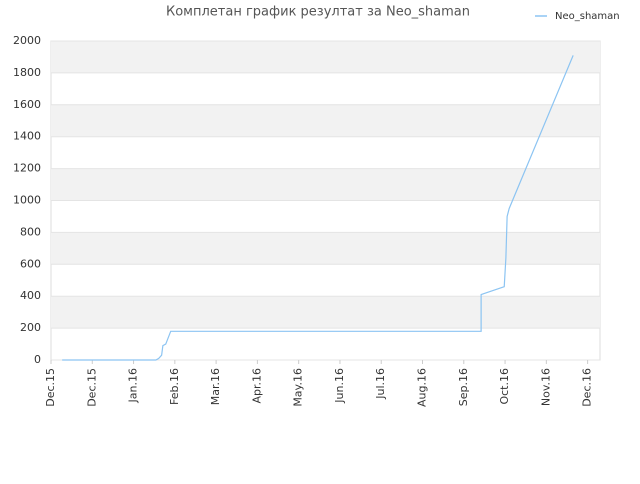 The image size is (640, 484). Describe the element at coordinates (27, 104) in the screenshot. I see `y-tick-label: 1600` at that location.